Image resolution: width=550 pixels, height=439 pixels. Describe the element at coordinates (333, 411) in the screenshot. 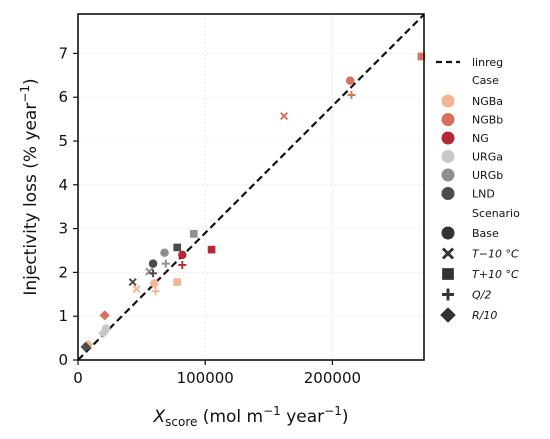

I see `x-axis-label-sup2: −1` at that location.